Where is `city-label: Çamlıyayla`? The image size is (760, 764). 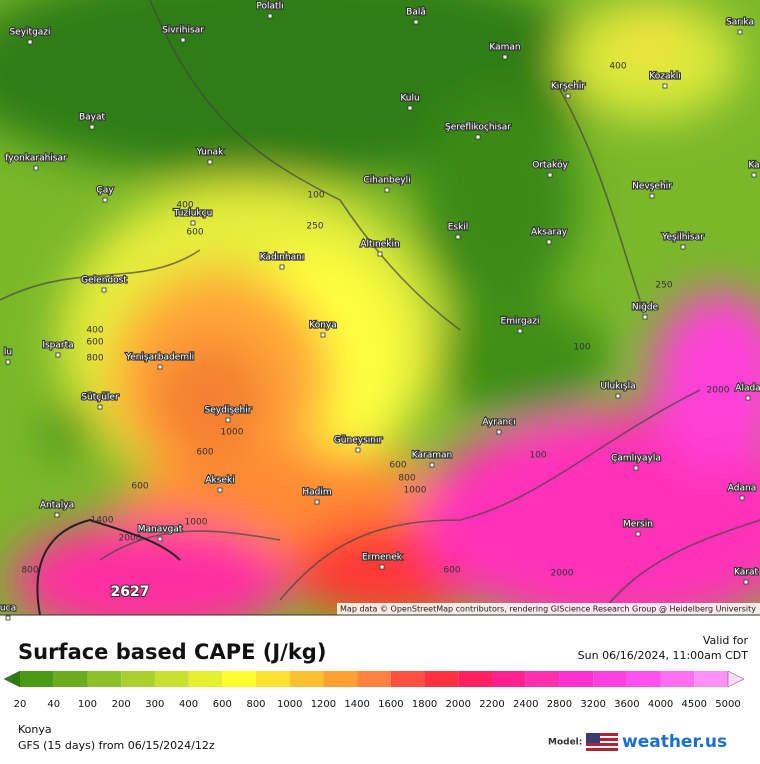 city-label: Çamlıyayla is located at coordinates (636, 459).